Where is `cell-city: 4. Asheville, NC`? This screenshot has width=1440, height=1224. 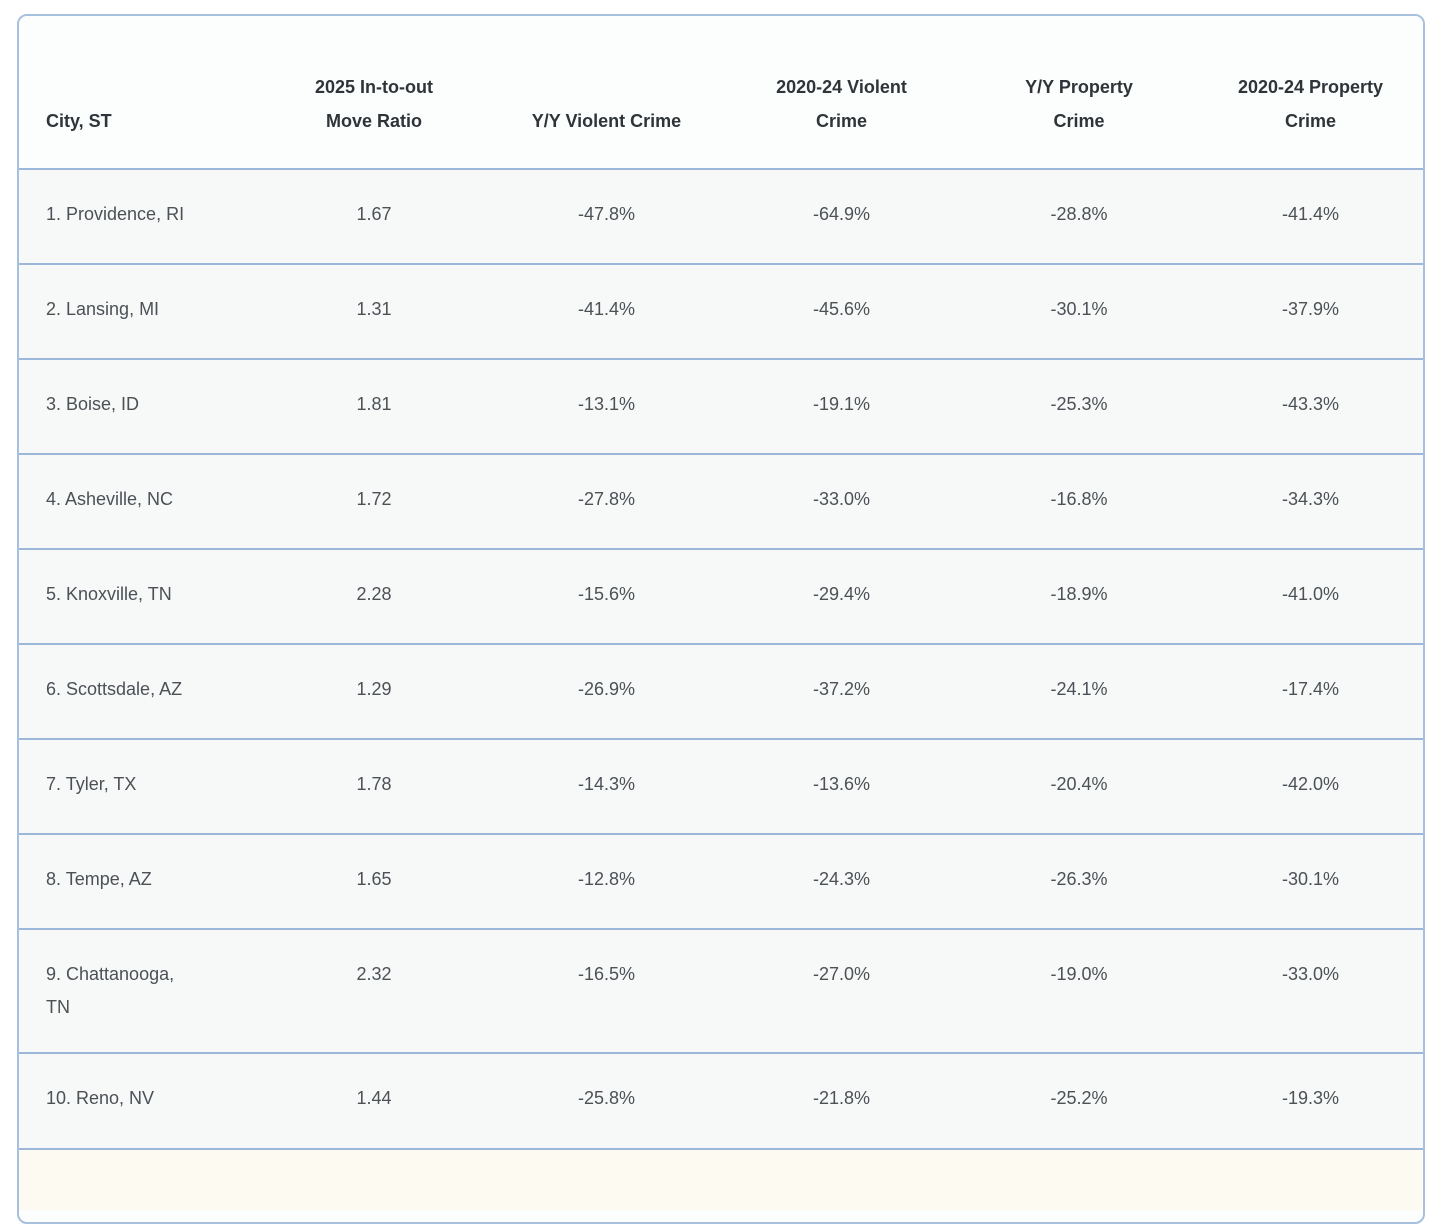
cell-city: 4. Asheville, NC is located at coordinates (136, 501).